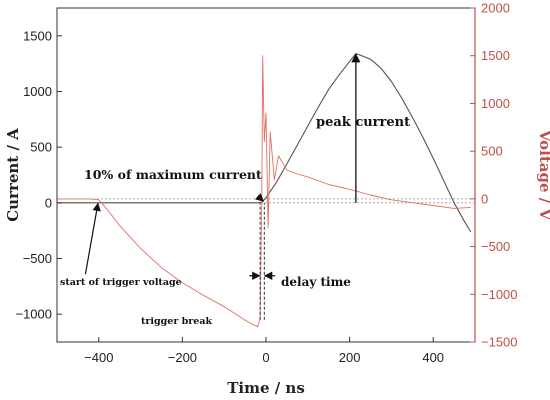 The height and width of the screenshot is (400, 550). What do you see at coordinates (350, 357) in the screenshot?
I see `x-tick-label: 200` at bounding box center [350, 357].